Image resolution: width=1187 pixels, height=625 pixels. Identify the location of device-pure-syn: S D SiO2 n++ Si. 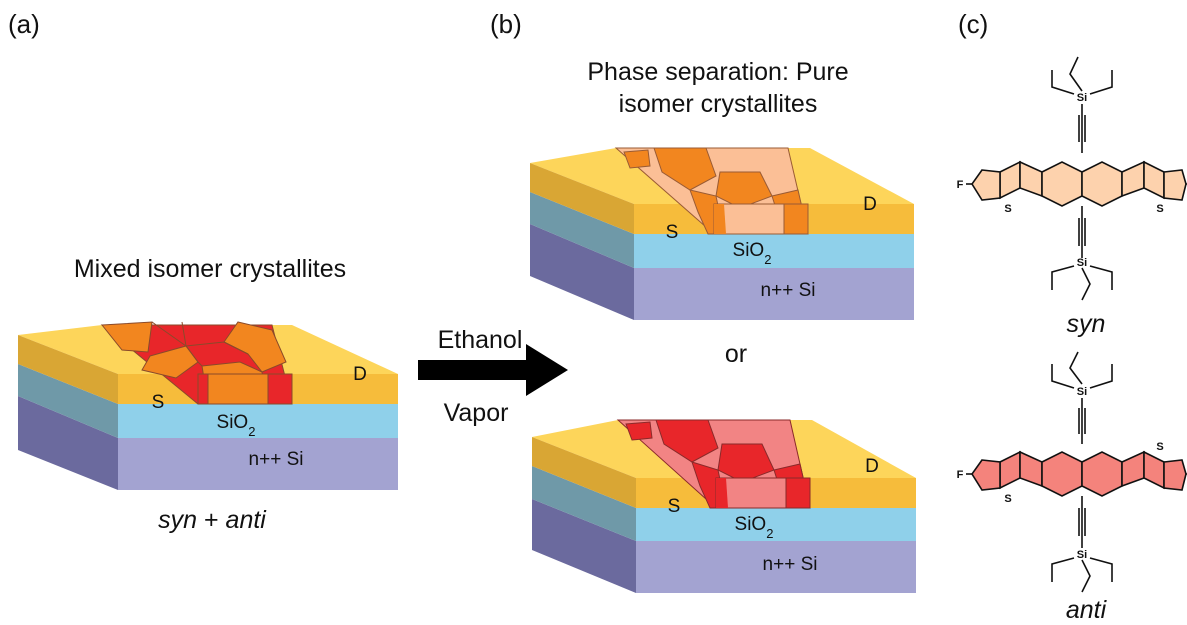
(722, 233).